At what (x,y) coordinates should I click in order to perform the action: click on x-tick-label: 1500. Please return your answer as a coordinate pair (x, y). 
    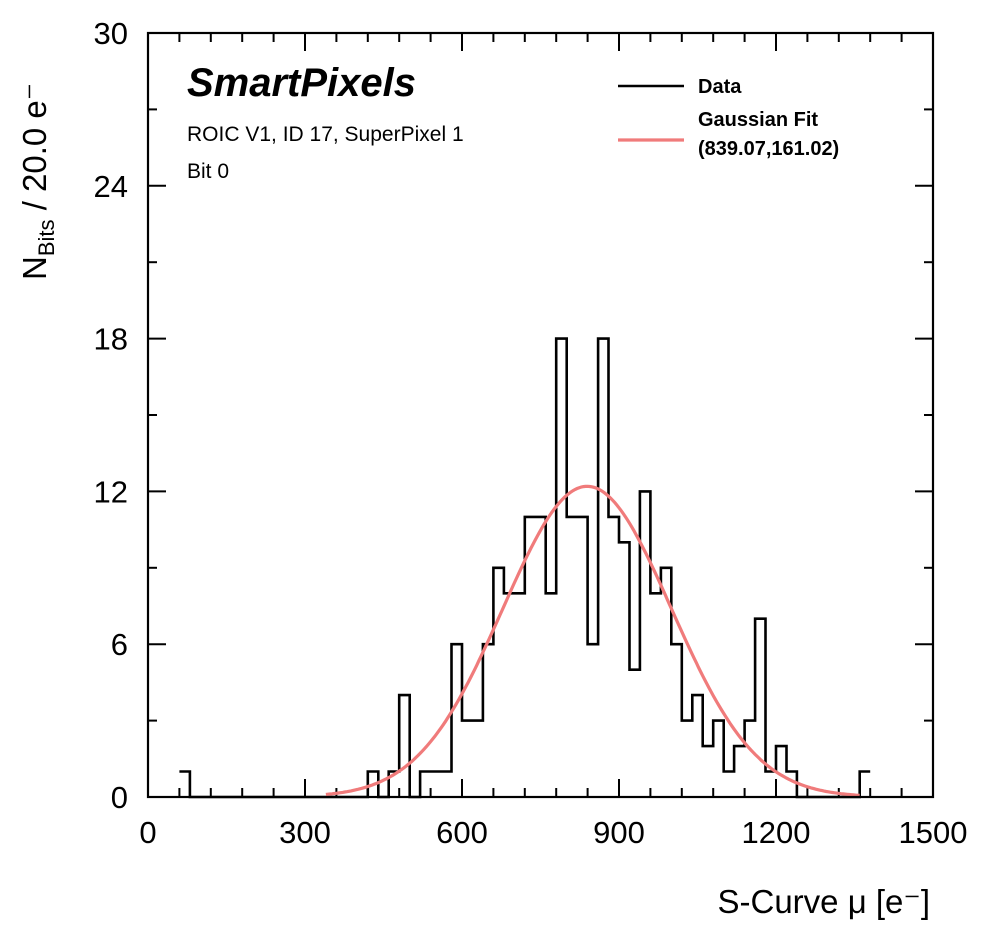
    Looking at the image, I should click on (933, 832).